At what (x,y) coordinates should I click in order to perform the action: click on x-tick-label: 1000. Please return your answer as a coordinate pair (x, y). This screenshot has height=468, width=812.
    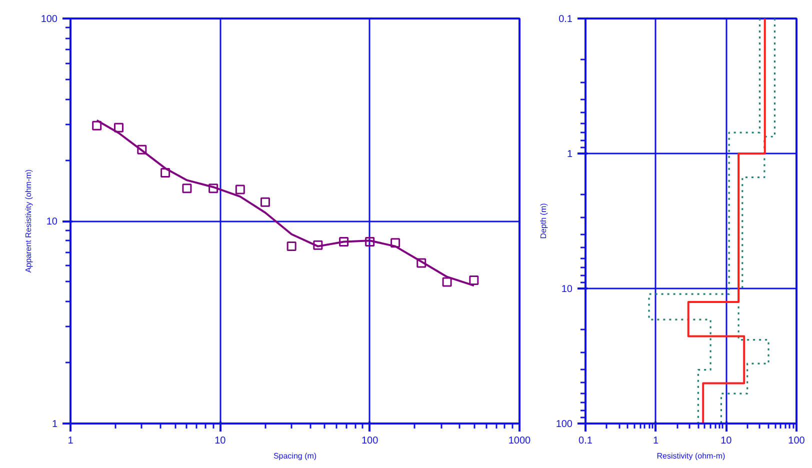
    Looking at the image, I should click on (520, 441).